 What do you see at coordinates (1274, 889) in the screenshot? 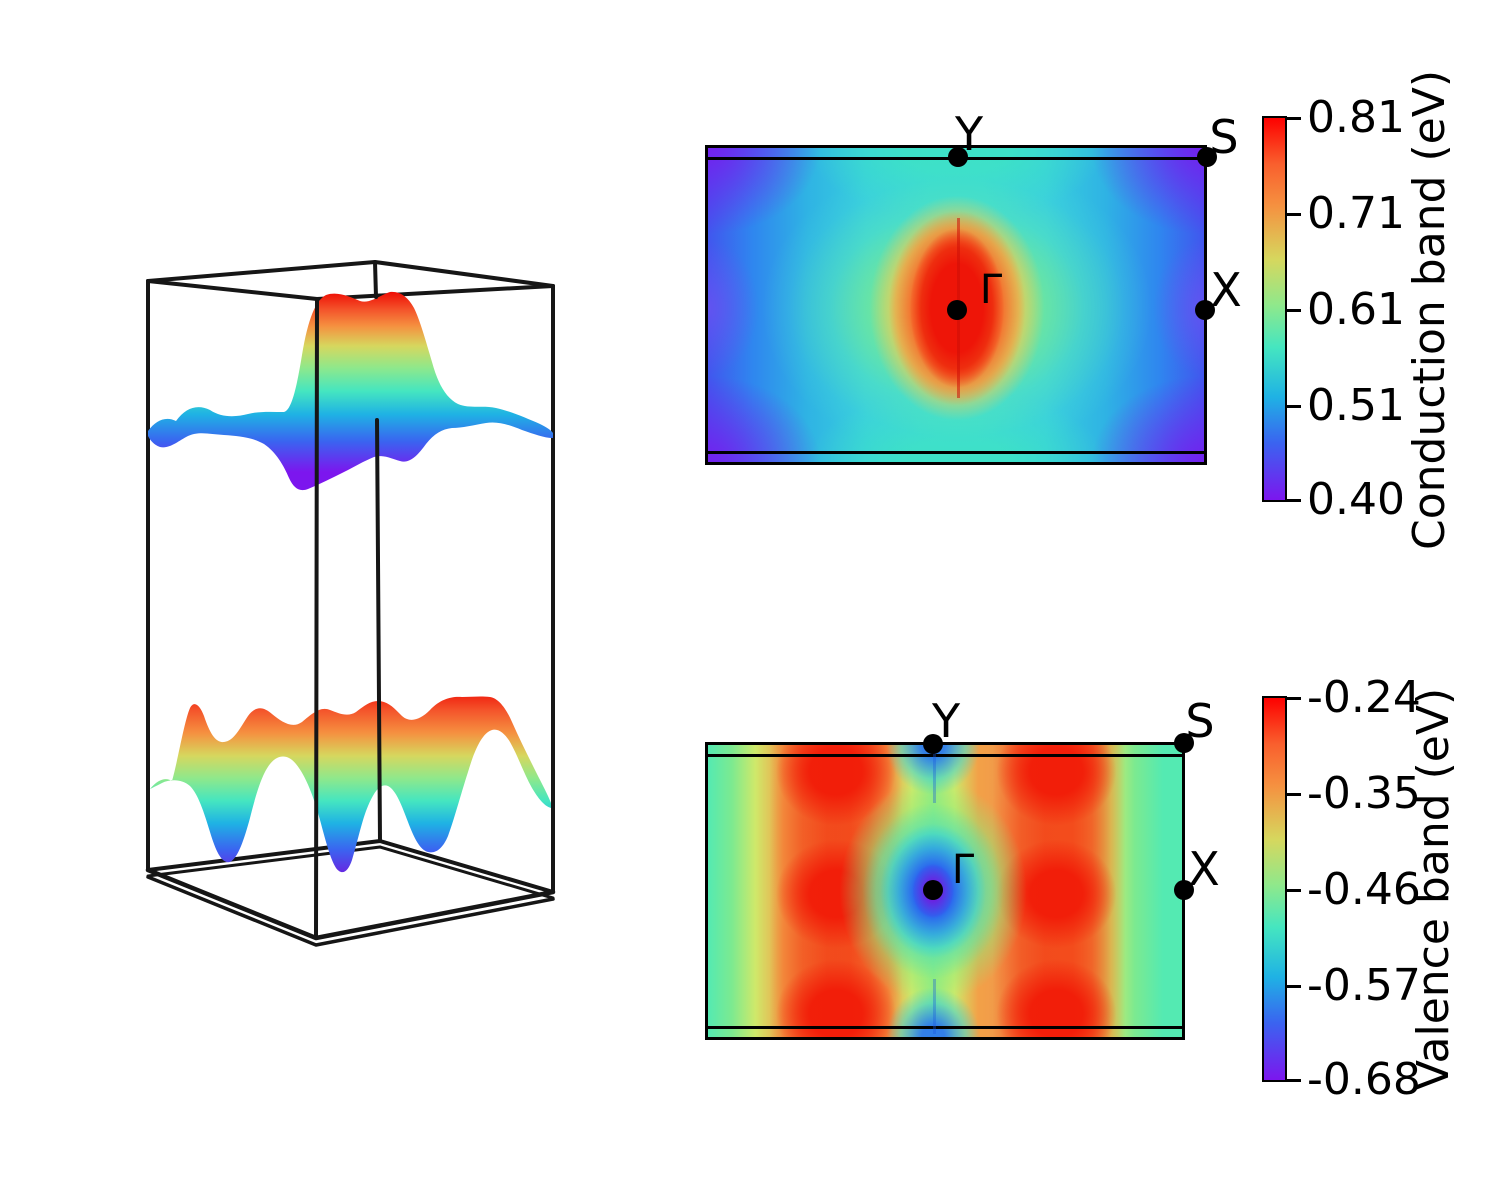
I see `valence-colorbar` at bounding box center [1274, 889].